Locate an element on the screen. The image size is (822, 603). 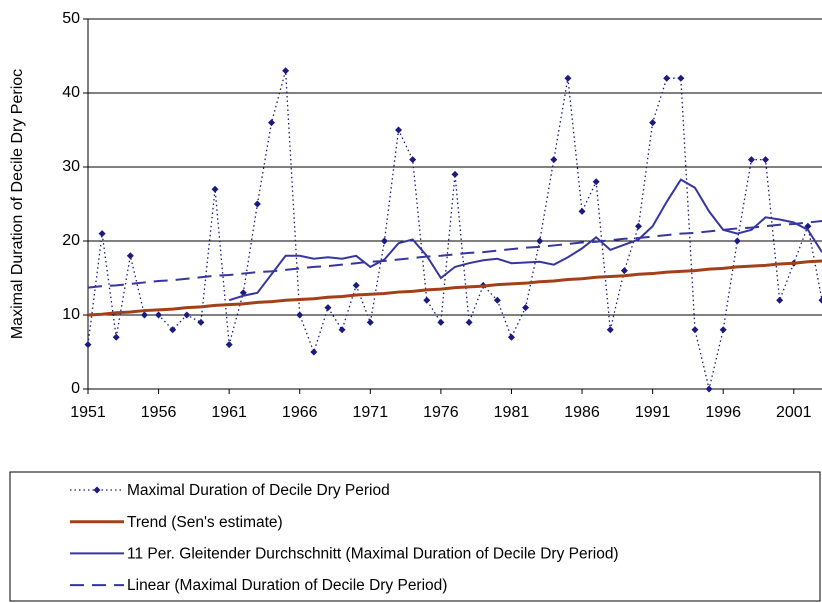
legend-marker is located at coordinates (97, 490).